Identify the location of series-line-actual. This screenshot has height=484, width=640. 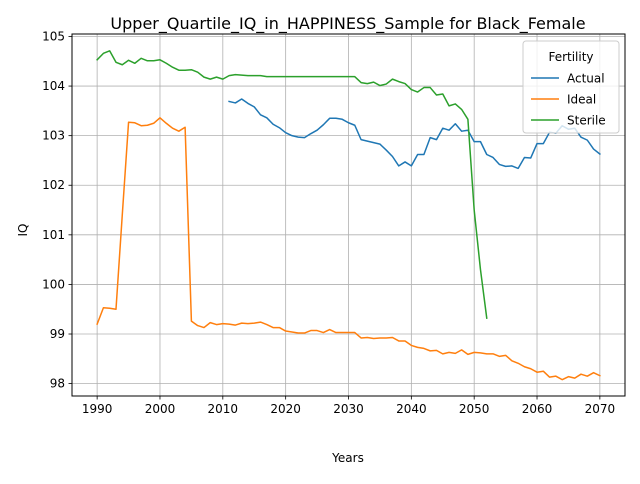
(414, 134).